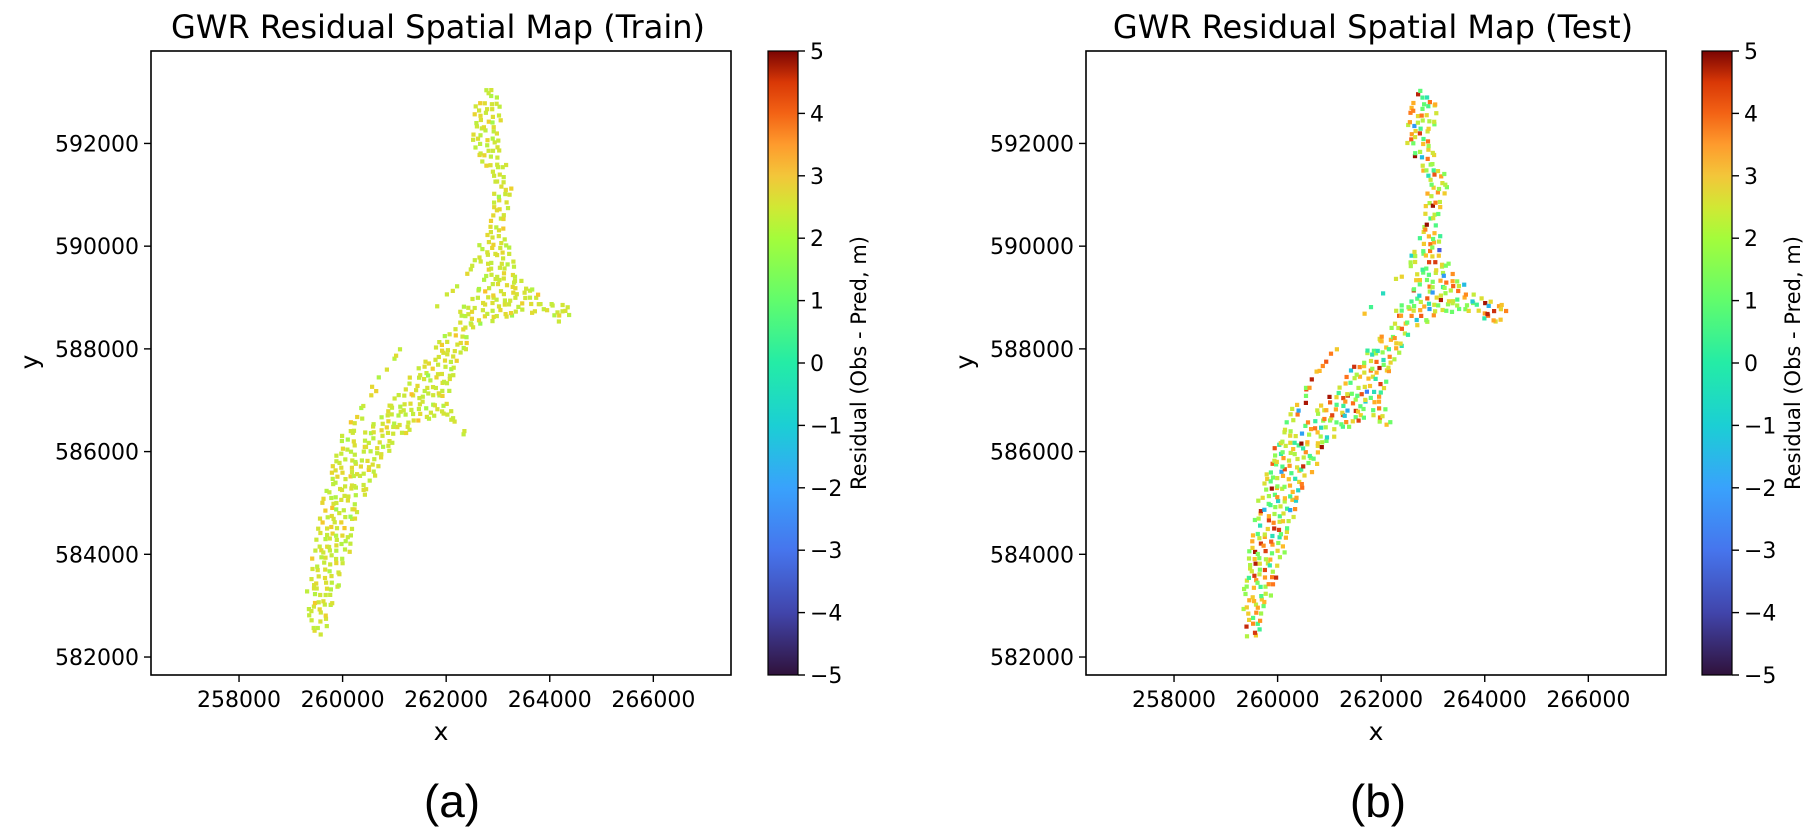 The width and height of the screenshot is (1820, 840). I want to click on colorbar-tick-label: 4, so click(1751, 114).